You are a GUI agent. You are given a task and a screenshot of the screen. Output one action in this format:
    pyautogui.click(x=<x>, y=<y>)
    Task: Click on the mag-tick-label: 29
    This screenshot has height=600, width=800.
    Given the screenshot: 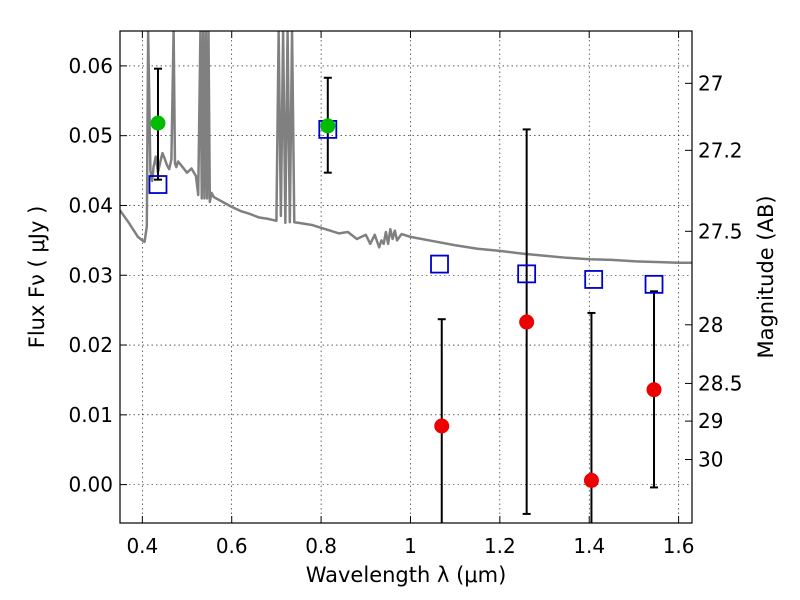 What is the action you would take?
    pyautogui.click(x=710, y=421)
    